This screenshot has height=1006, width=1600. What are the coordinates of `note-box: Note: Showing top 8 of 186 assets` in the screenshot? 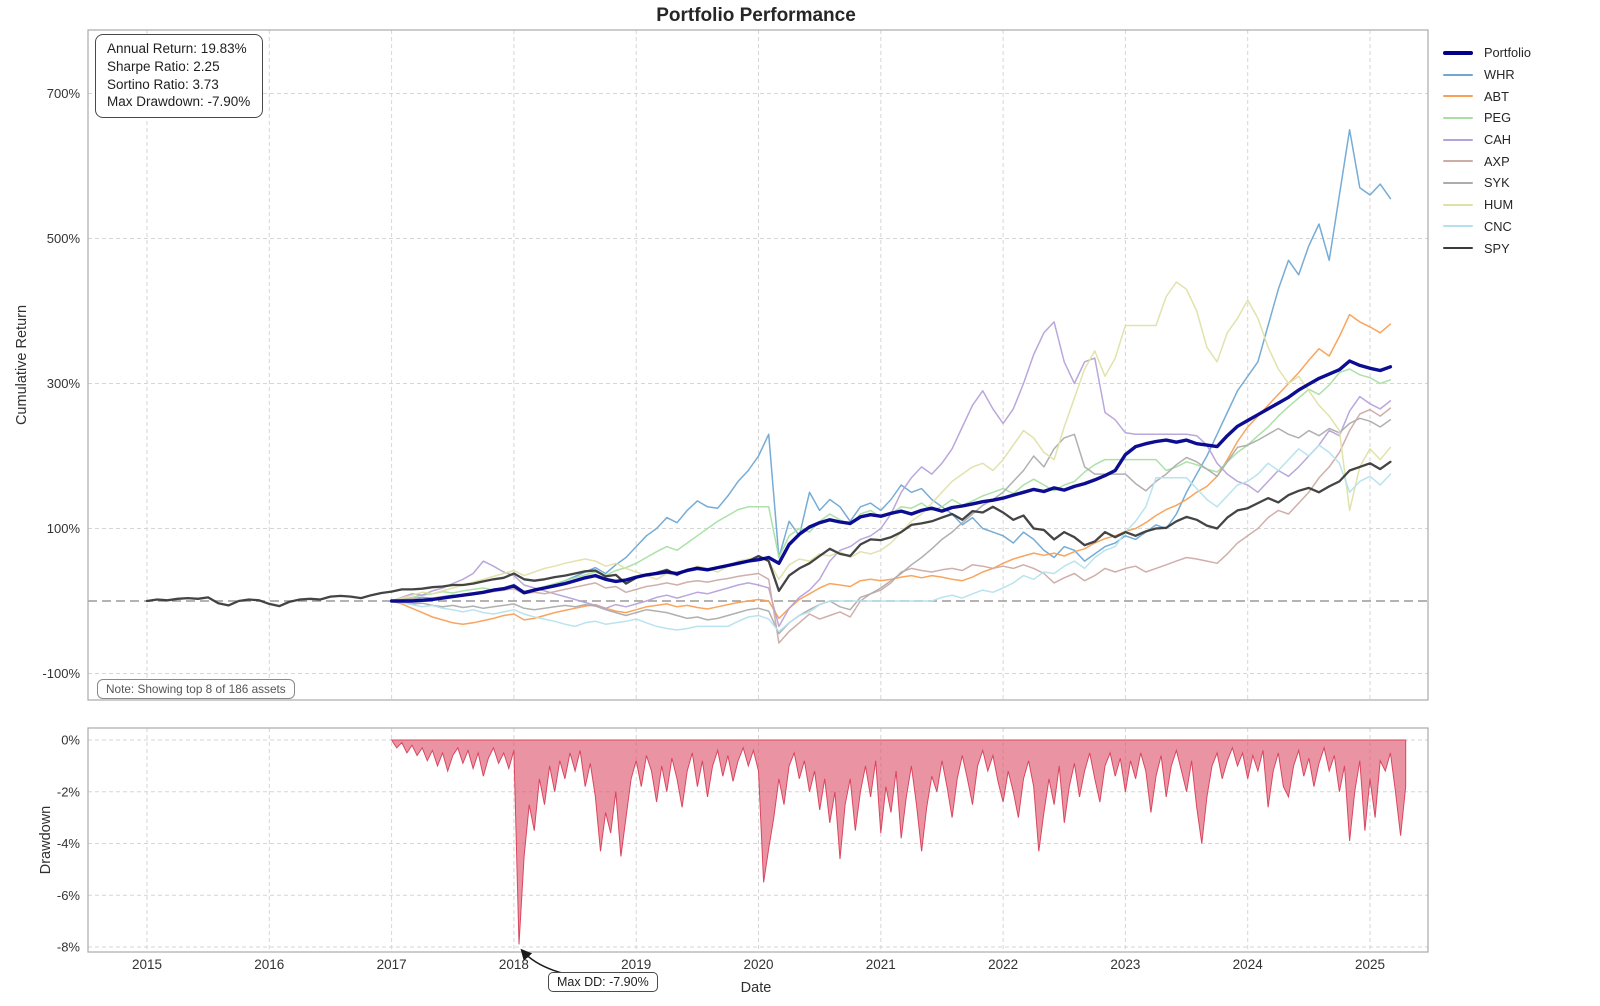 It's located at (196, 689).